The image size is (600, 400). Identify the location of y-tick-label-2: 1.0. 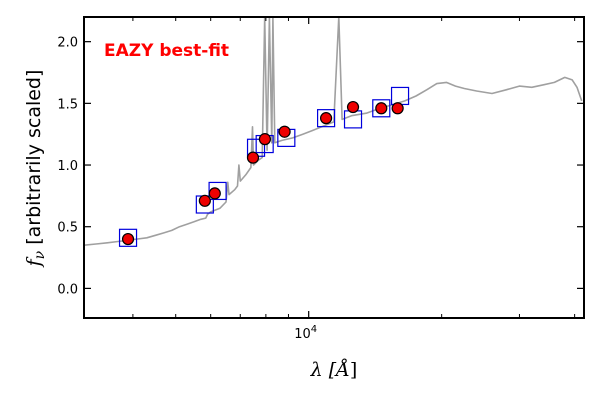
(67, 166).